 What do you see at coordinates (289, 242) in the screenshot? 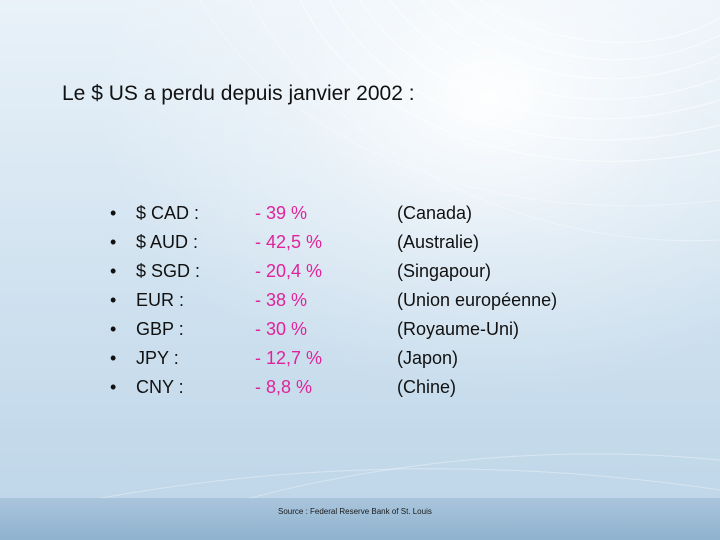
I see `percent-change: - 42,5 %` at bounding box center [289, 242].